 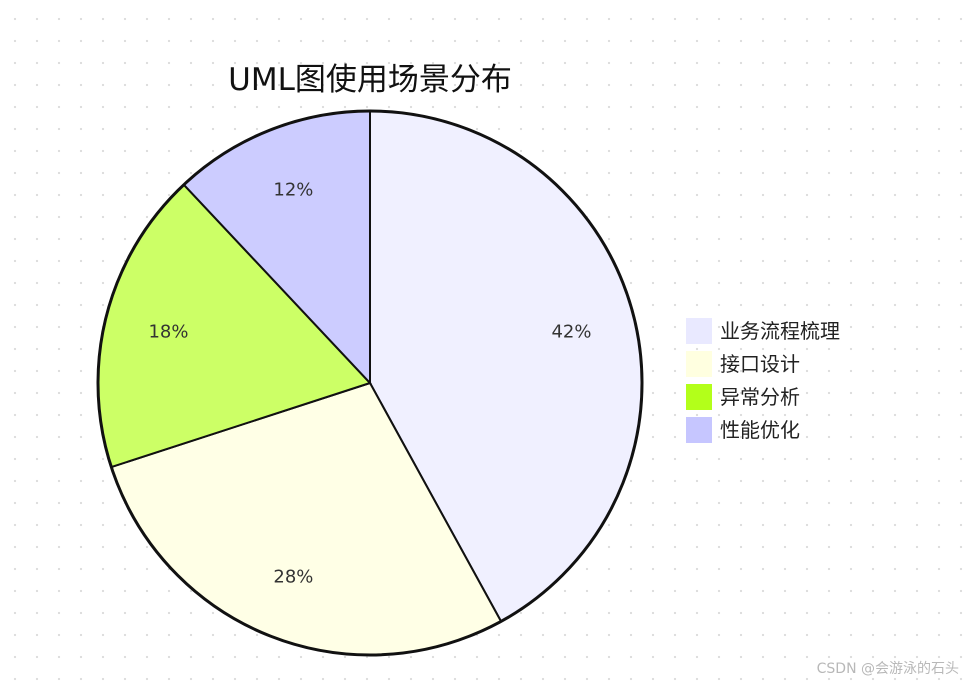 I want to click on slice-label-1: 42%, so click(x=571, y=331).